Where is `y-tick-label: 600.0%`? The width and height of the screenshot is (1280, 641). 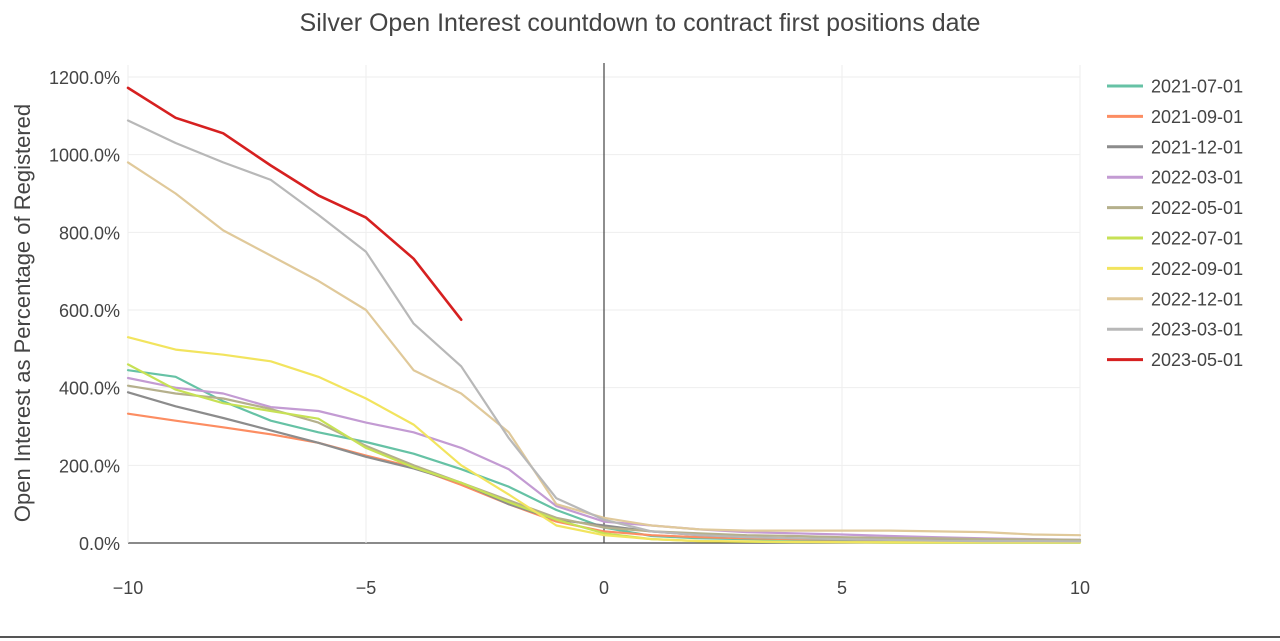
y-tick-label: 600.0% is located at coordinates (89, 311).